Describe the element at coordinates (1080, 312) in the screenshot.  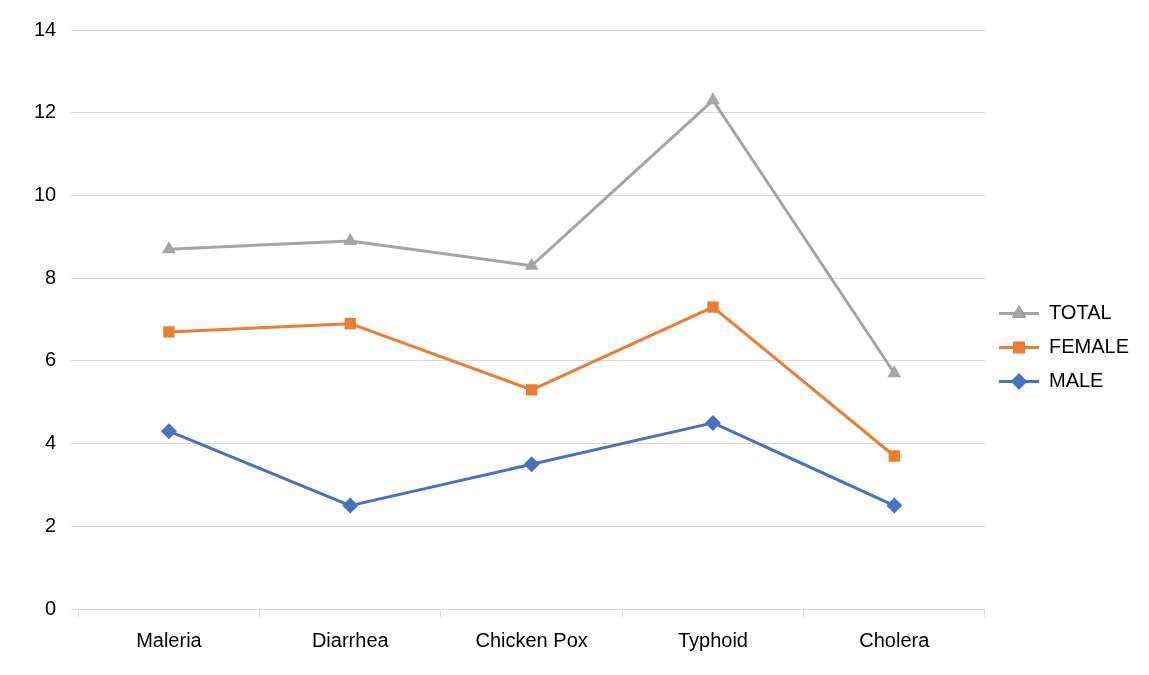
I see `legend-label: TOTAL` at that location.